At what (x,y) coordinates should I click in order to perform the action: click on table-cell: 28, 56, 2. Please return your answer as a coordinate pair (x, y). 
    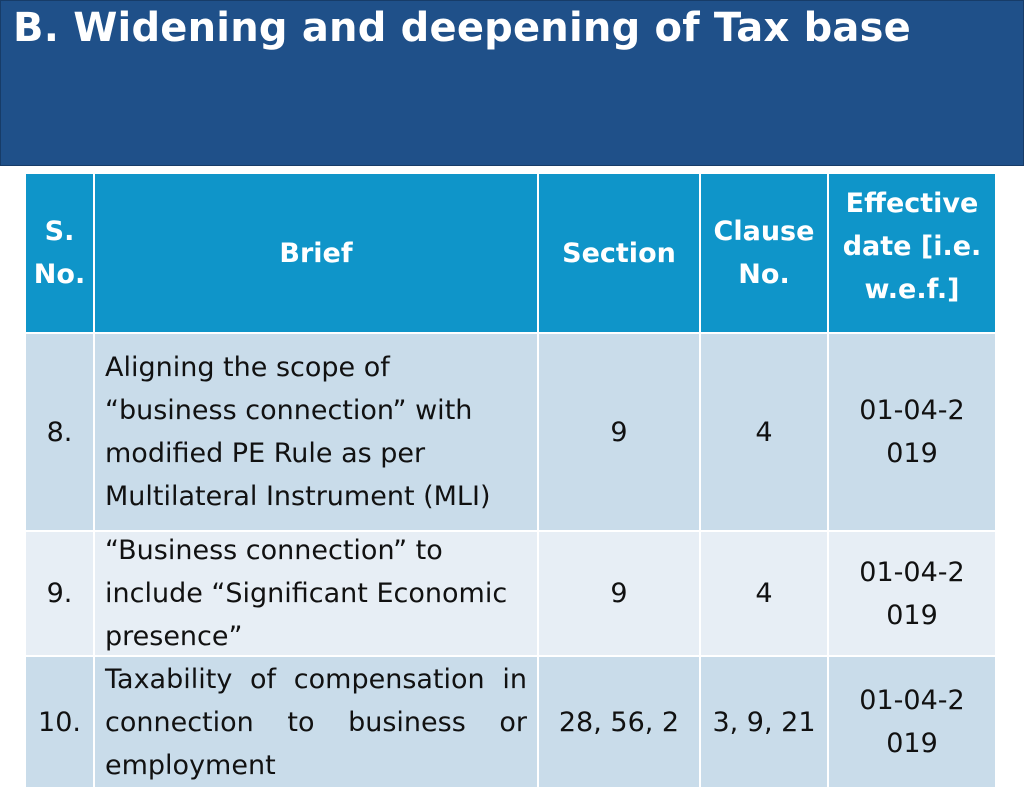
    Looking at the image, I should click on (619, 722).